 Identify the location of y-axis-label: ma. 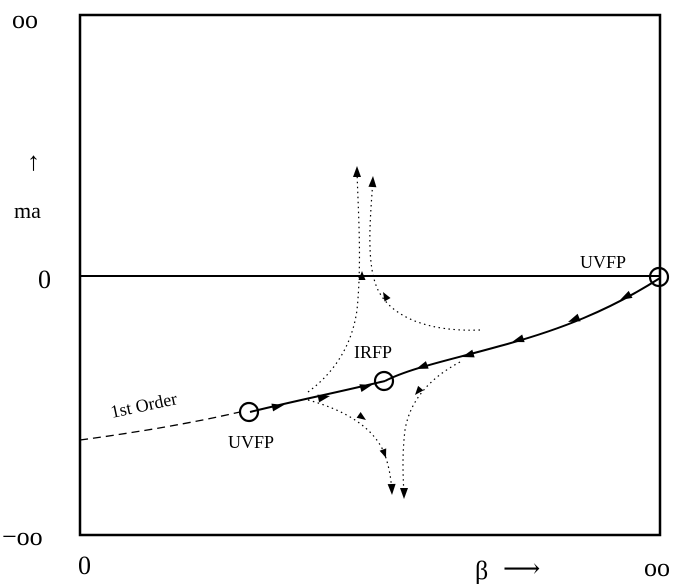
(27, 210).